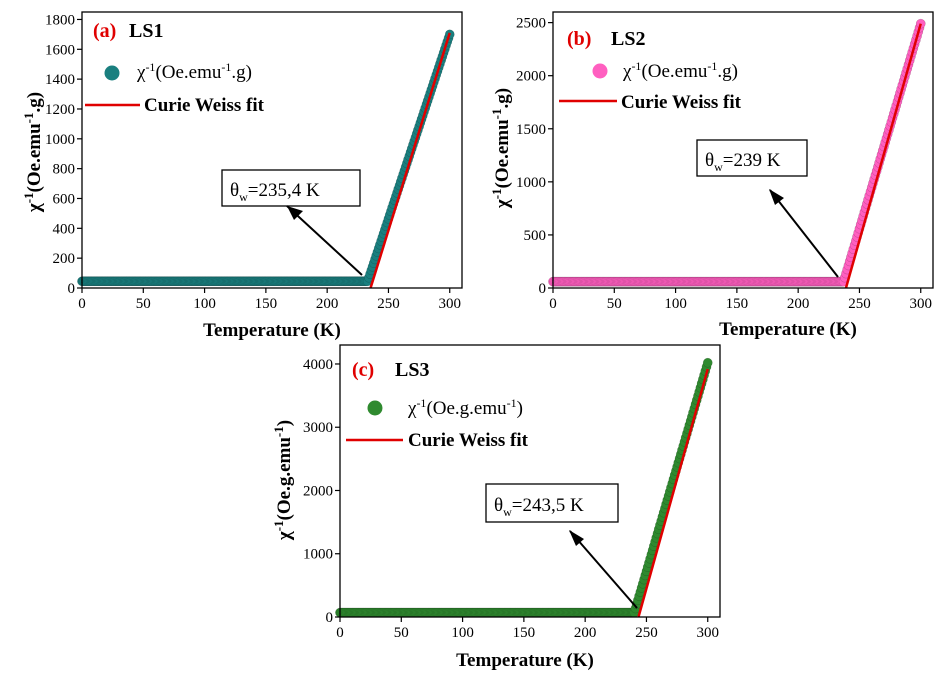 The image size is (940, 674). Describe the element at coordinates (465, 407) in the screenshot. I see `ls3-legend-series: χ-1(Oe.g.emu-1)` at that location.